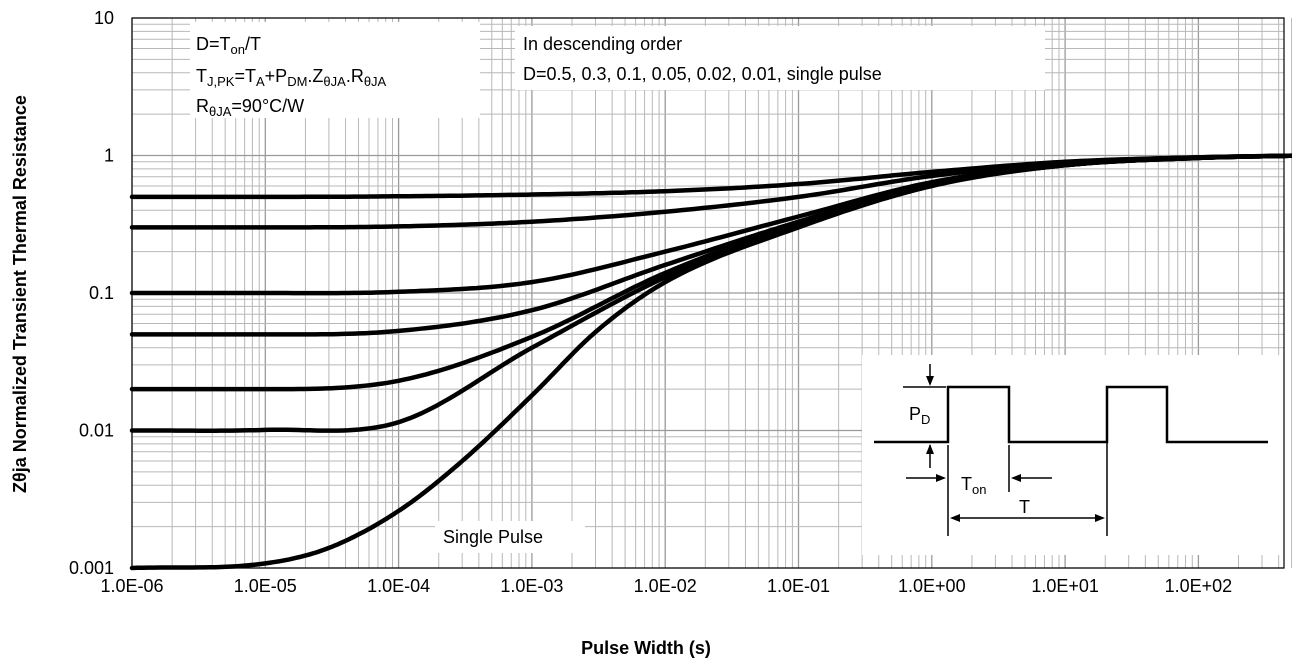  I want to click on y-tick-label: 0.001, so click(91, 568).